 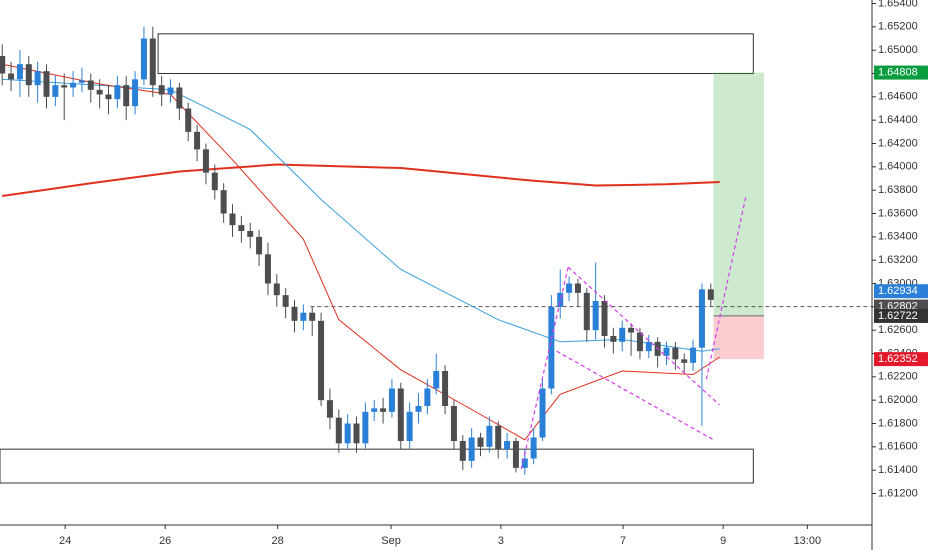 I want to click on target-zone, so click(x=738, y=194).